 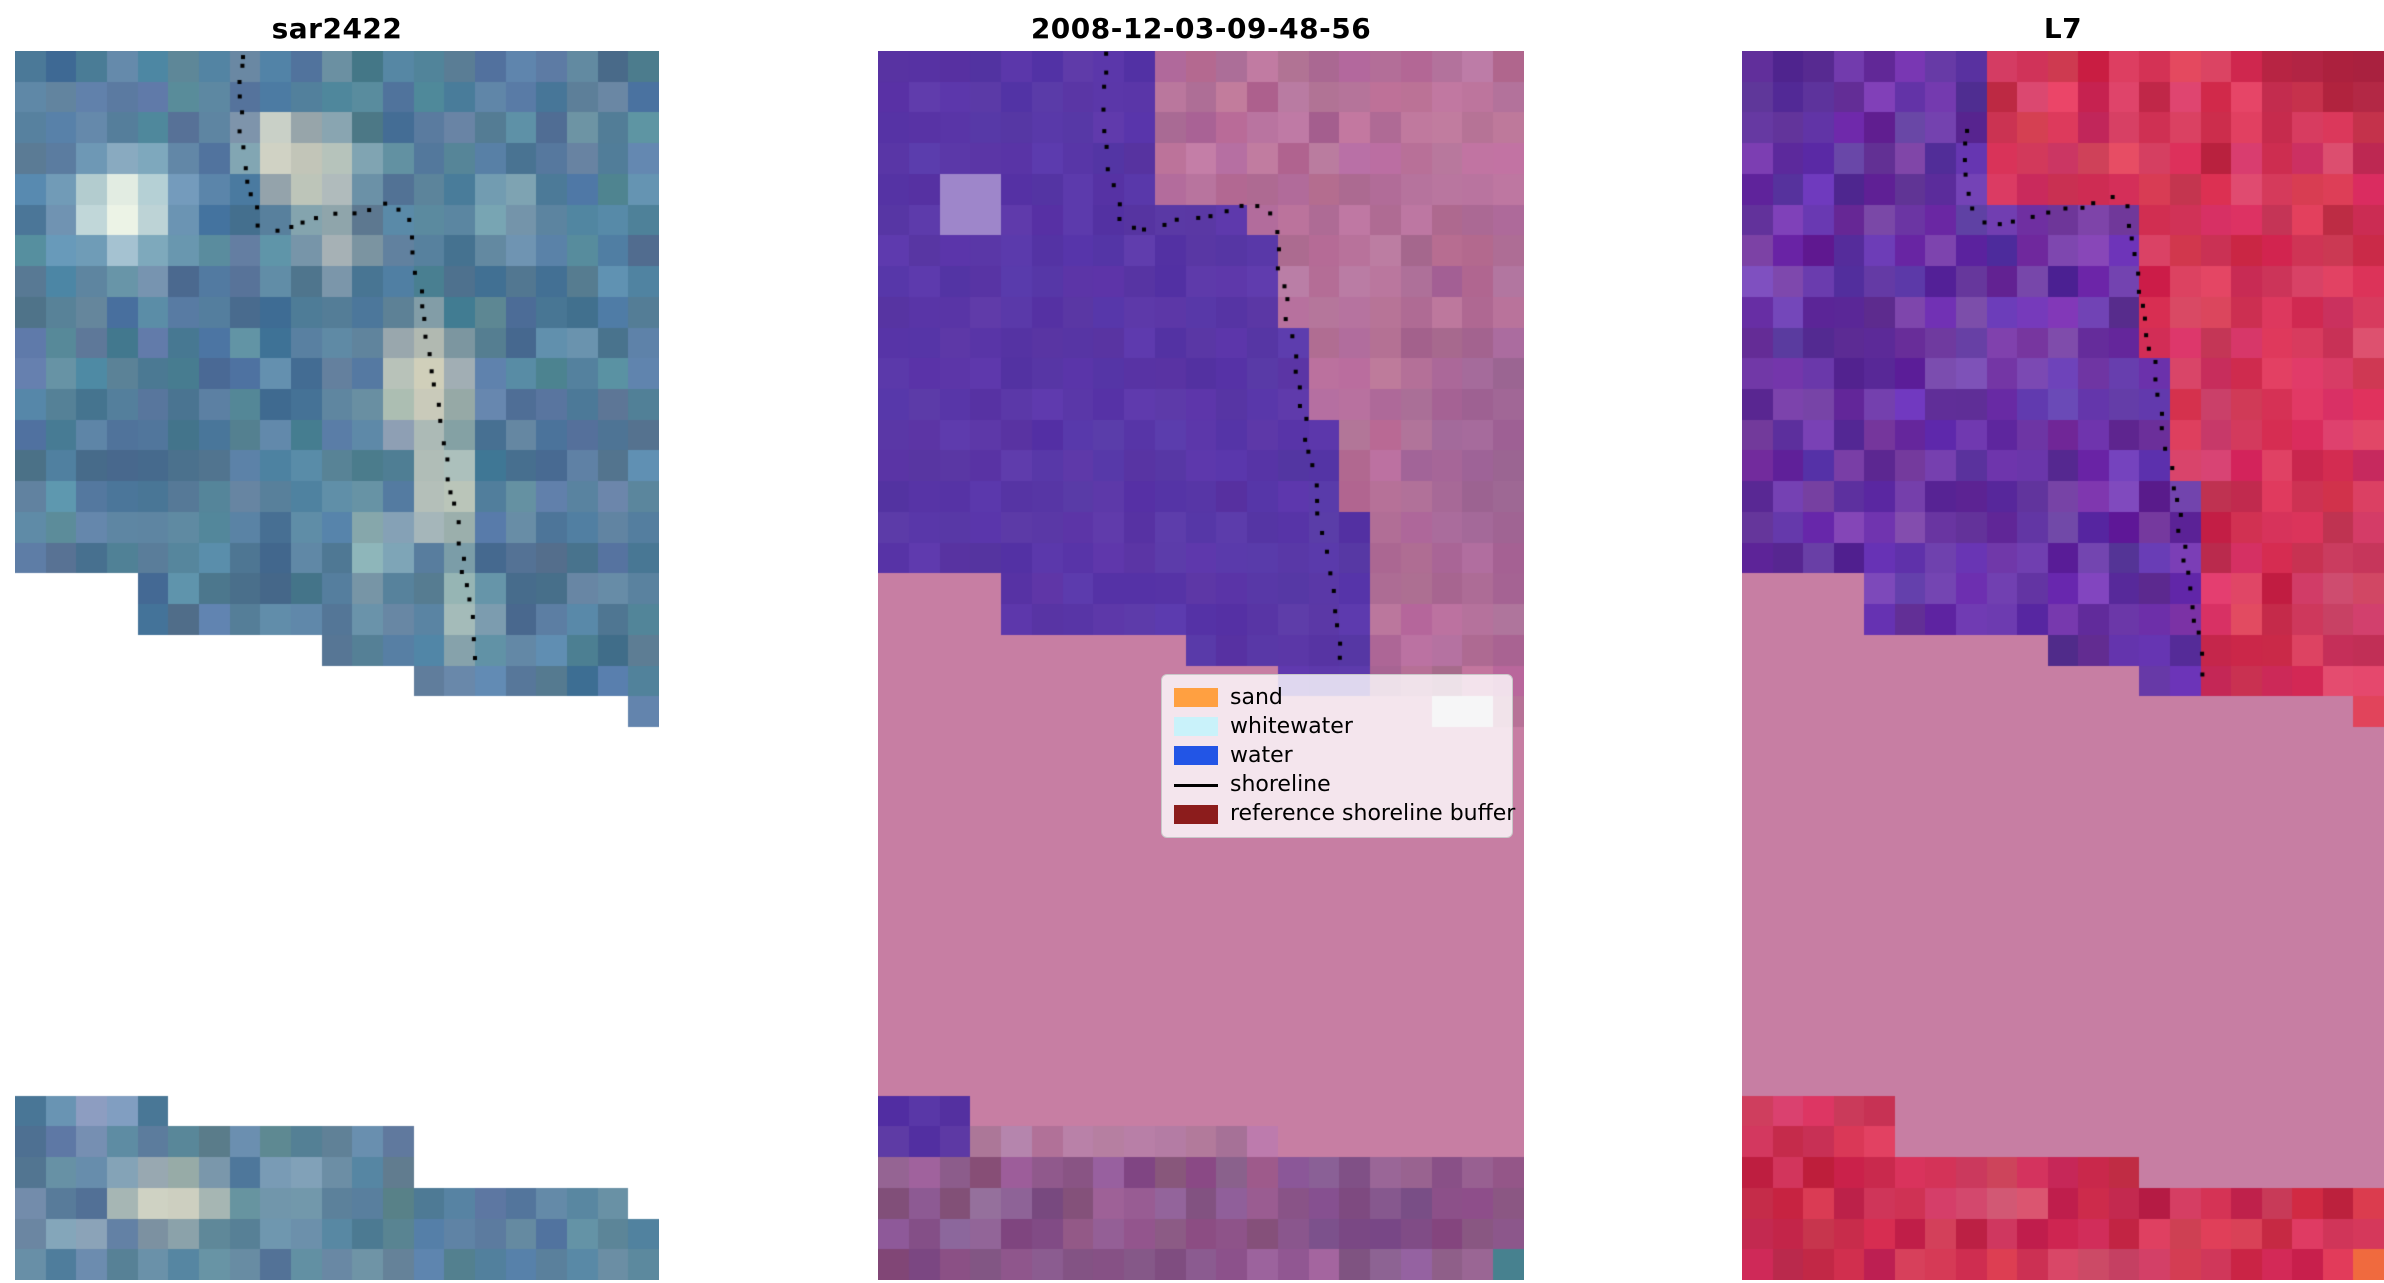 I want to click on legend-label-whitewater: whitewater, so click(x=1291, y=726).